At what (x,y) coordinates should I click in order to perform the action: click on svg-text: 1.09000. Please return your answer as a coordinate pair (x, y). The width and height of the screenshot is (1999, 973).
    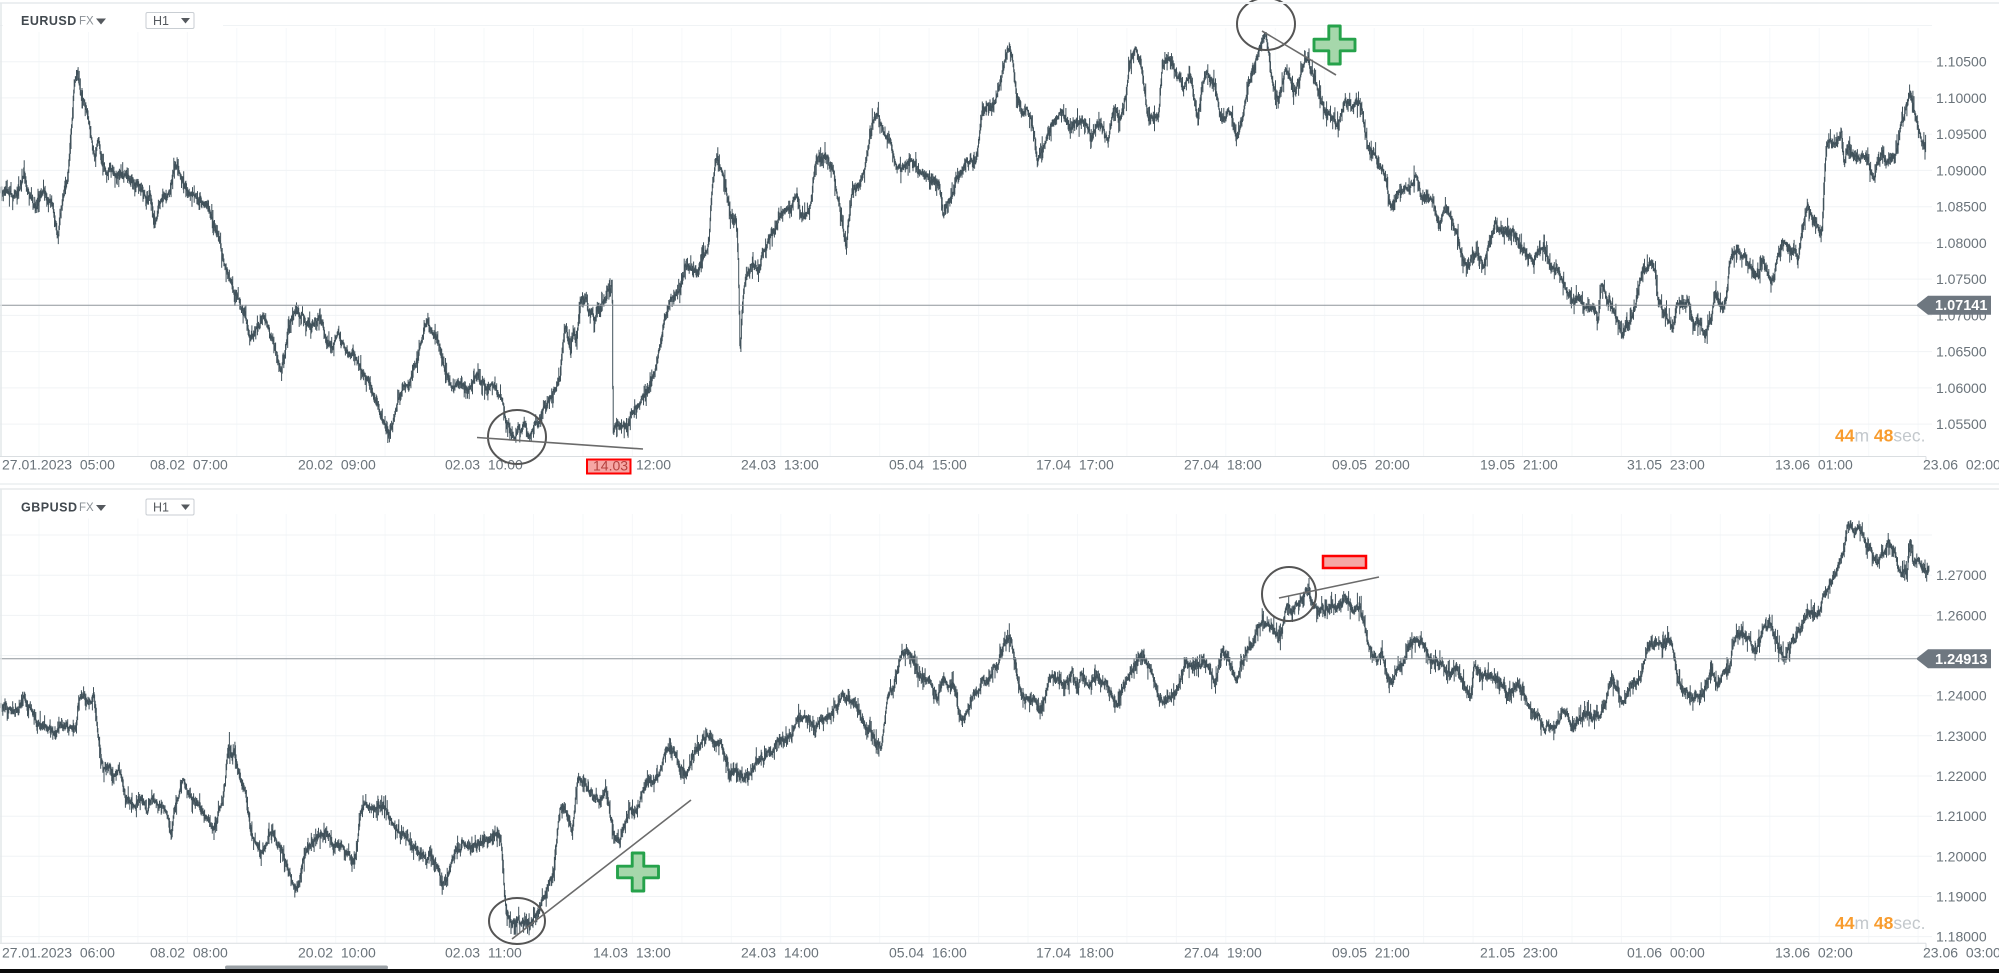
    Looking at the image, I should click on (1961, 170).